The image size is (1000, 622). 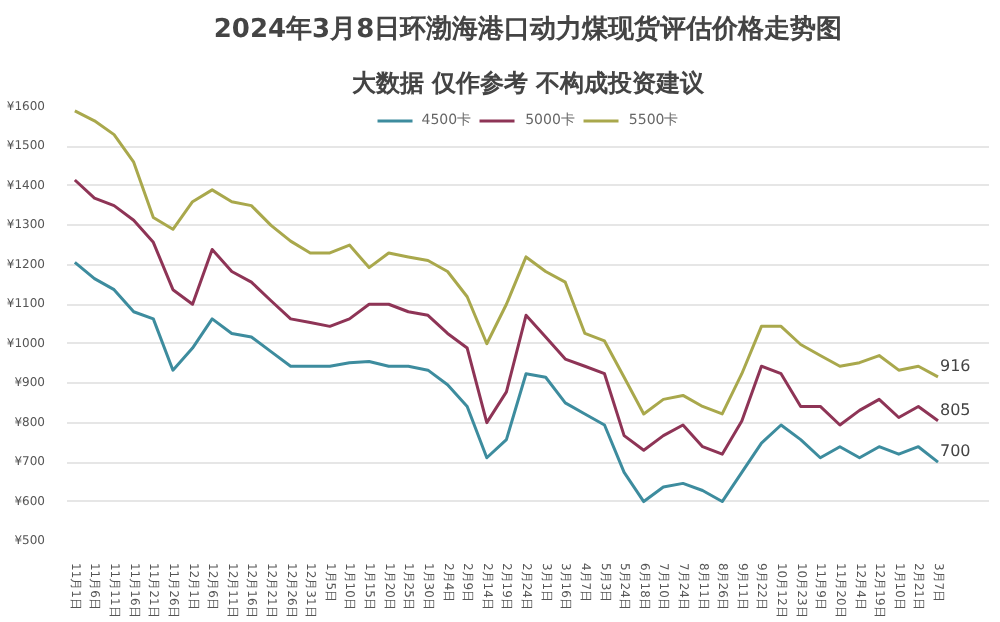 I want to click on data-label: 916, so click(x=955, y=365).